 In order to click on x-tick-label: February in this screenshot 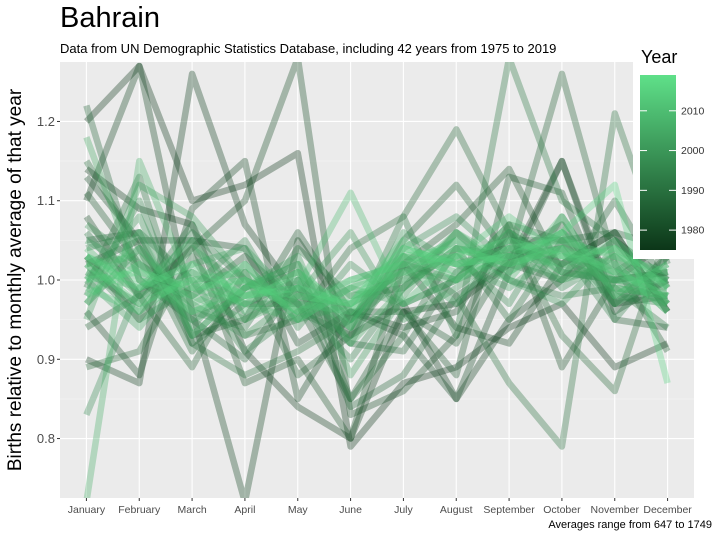, I will do `click(139, 510)`.